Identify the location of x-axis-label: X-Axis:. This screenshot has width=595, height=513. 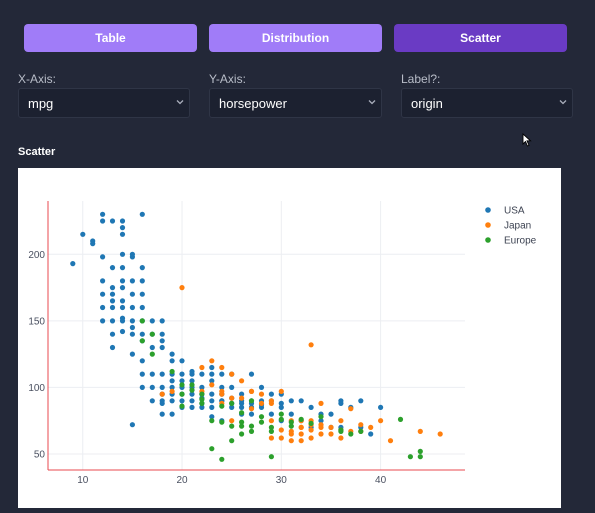
(37, 79).